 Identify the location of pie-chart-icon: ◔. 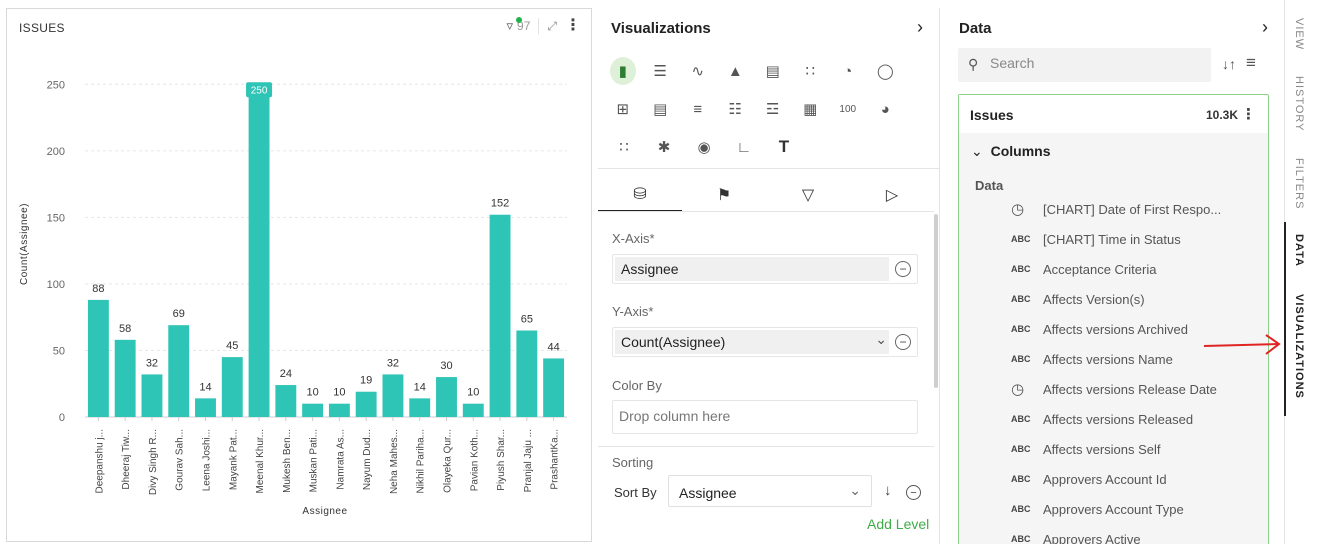
(848, 71).